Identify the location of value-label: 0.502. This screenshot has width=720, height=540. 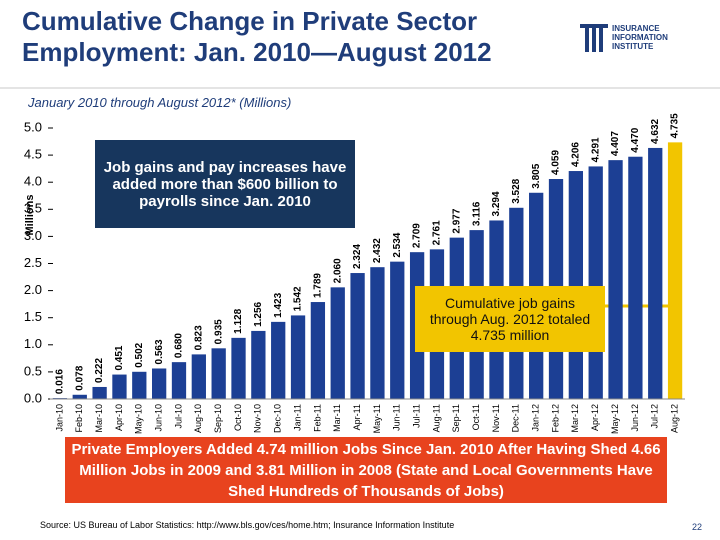
(139, 354).